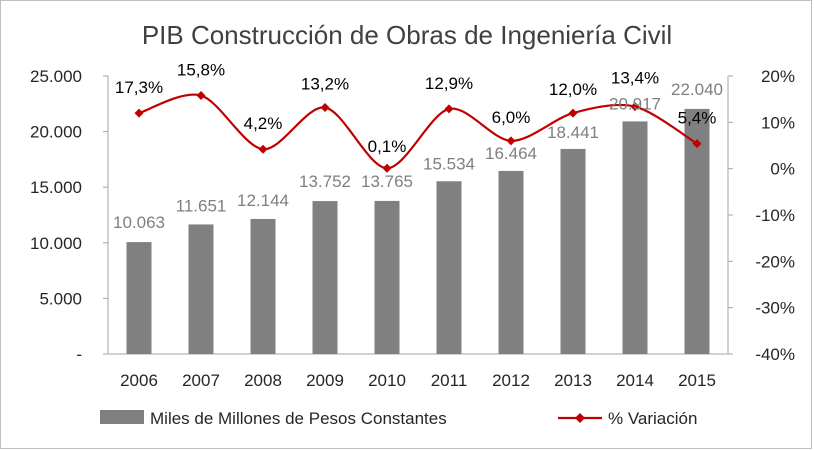 The image size is (814, 451). I want to click on variation-value-label: 12,9%, so click(449, 83).